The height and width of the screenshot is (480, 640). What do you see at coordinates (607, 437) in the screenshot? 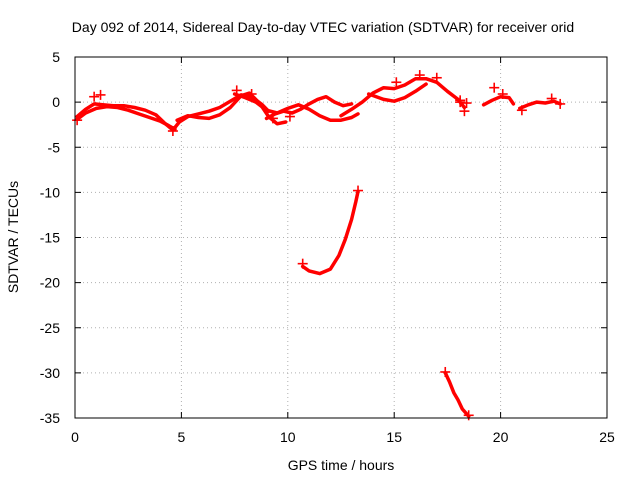
I see `x-tick-label: 25` at bounding box center [607, 437].